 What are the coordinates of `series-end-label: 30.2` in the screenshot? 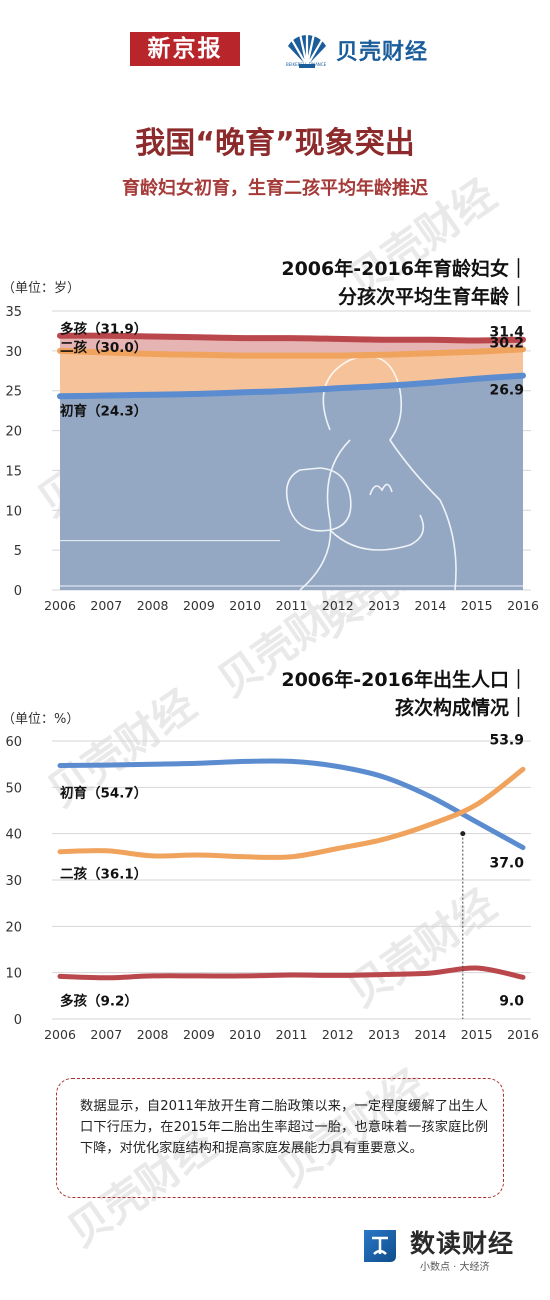 It's located at (506, 343).